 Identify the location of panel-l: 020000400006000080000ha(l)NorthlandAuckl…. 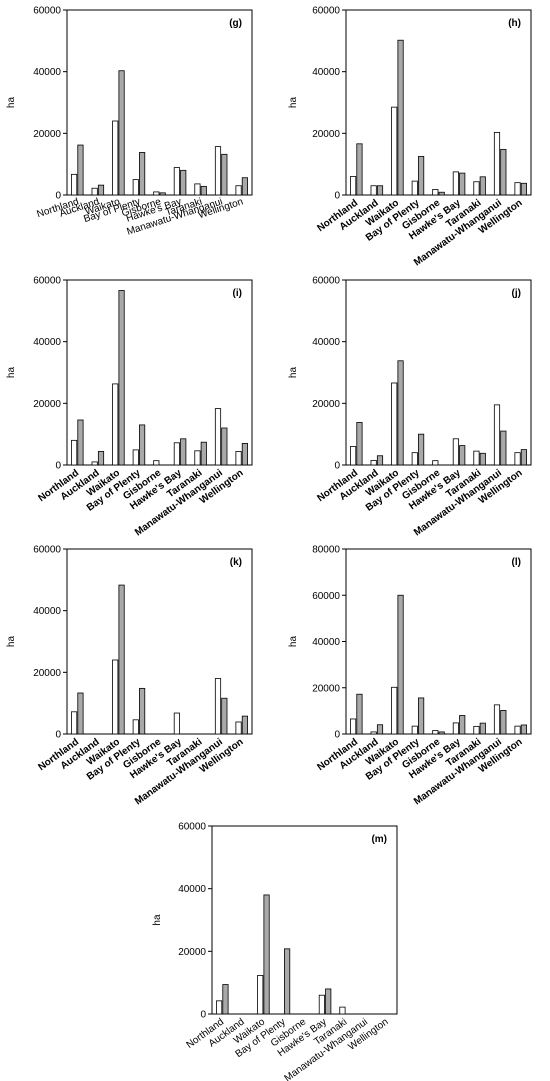
(410, 676).